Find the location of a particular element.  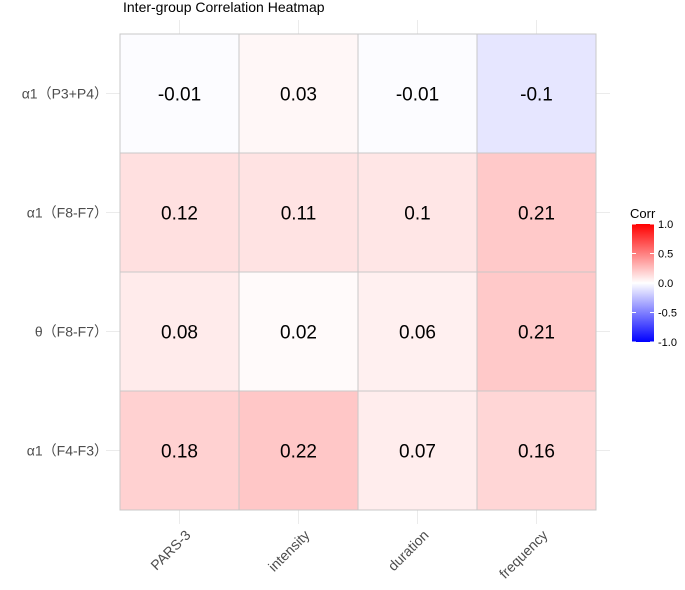

cell-value-label: 0.06 is located at coordinates (417, 333).